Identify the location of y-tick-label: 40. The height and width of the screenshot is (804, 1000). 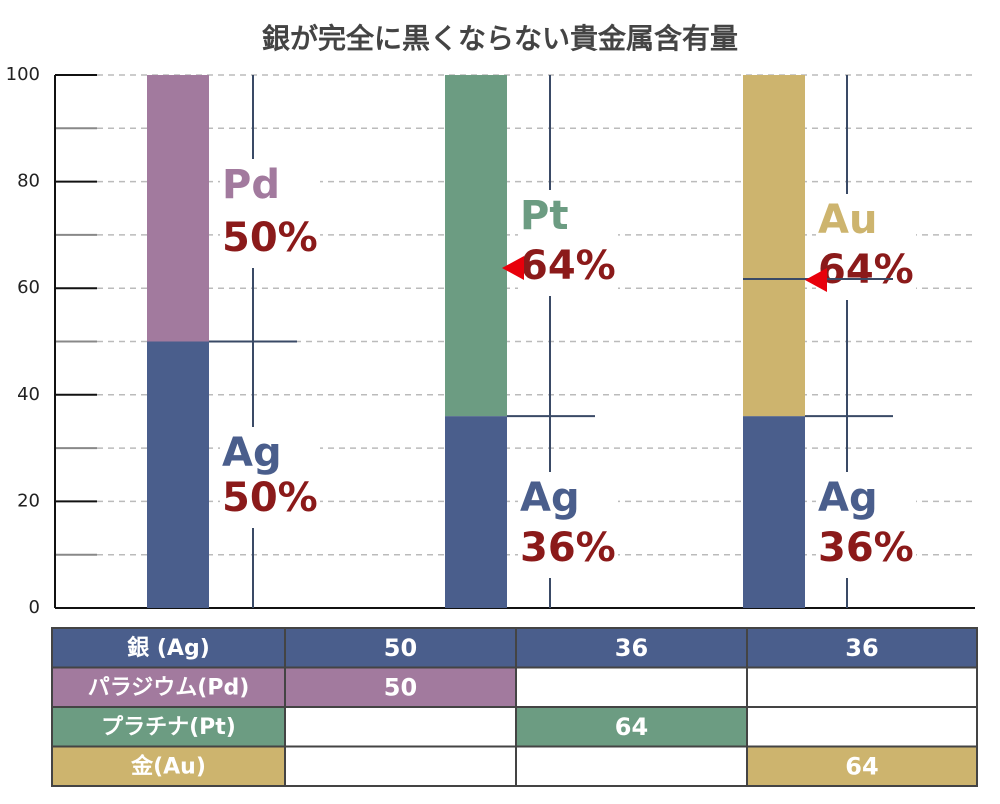
(28, 394).